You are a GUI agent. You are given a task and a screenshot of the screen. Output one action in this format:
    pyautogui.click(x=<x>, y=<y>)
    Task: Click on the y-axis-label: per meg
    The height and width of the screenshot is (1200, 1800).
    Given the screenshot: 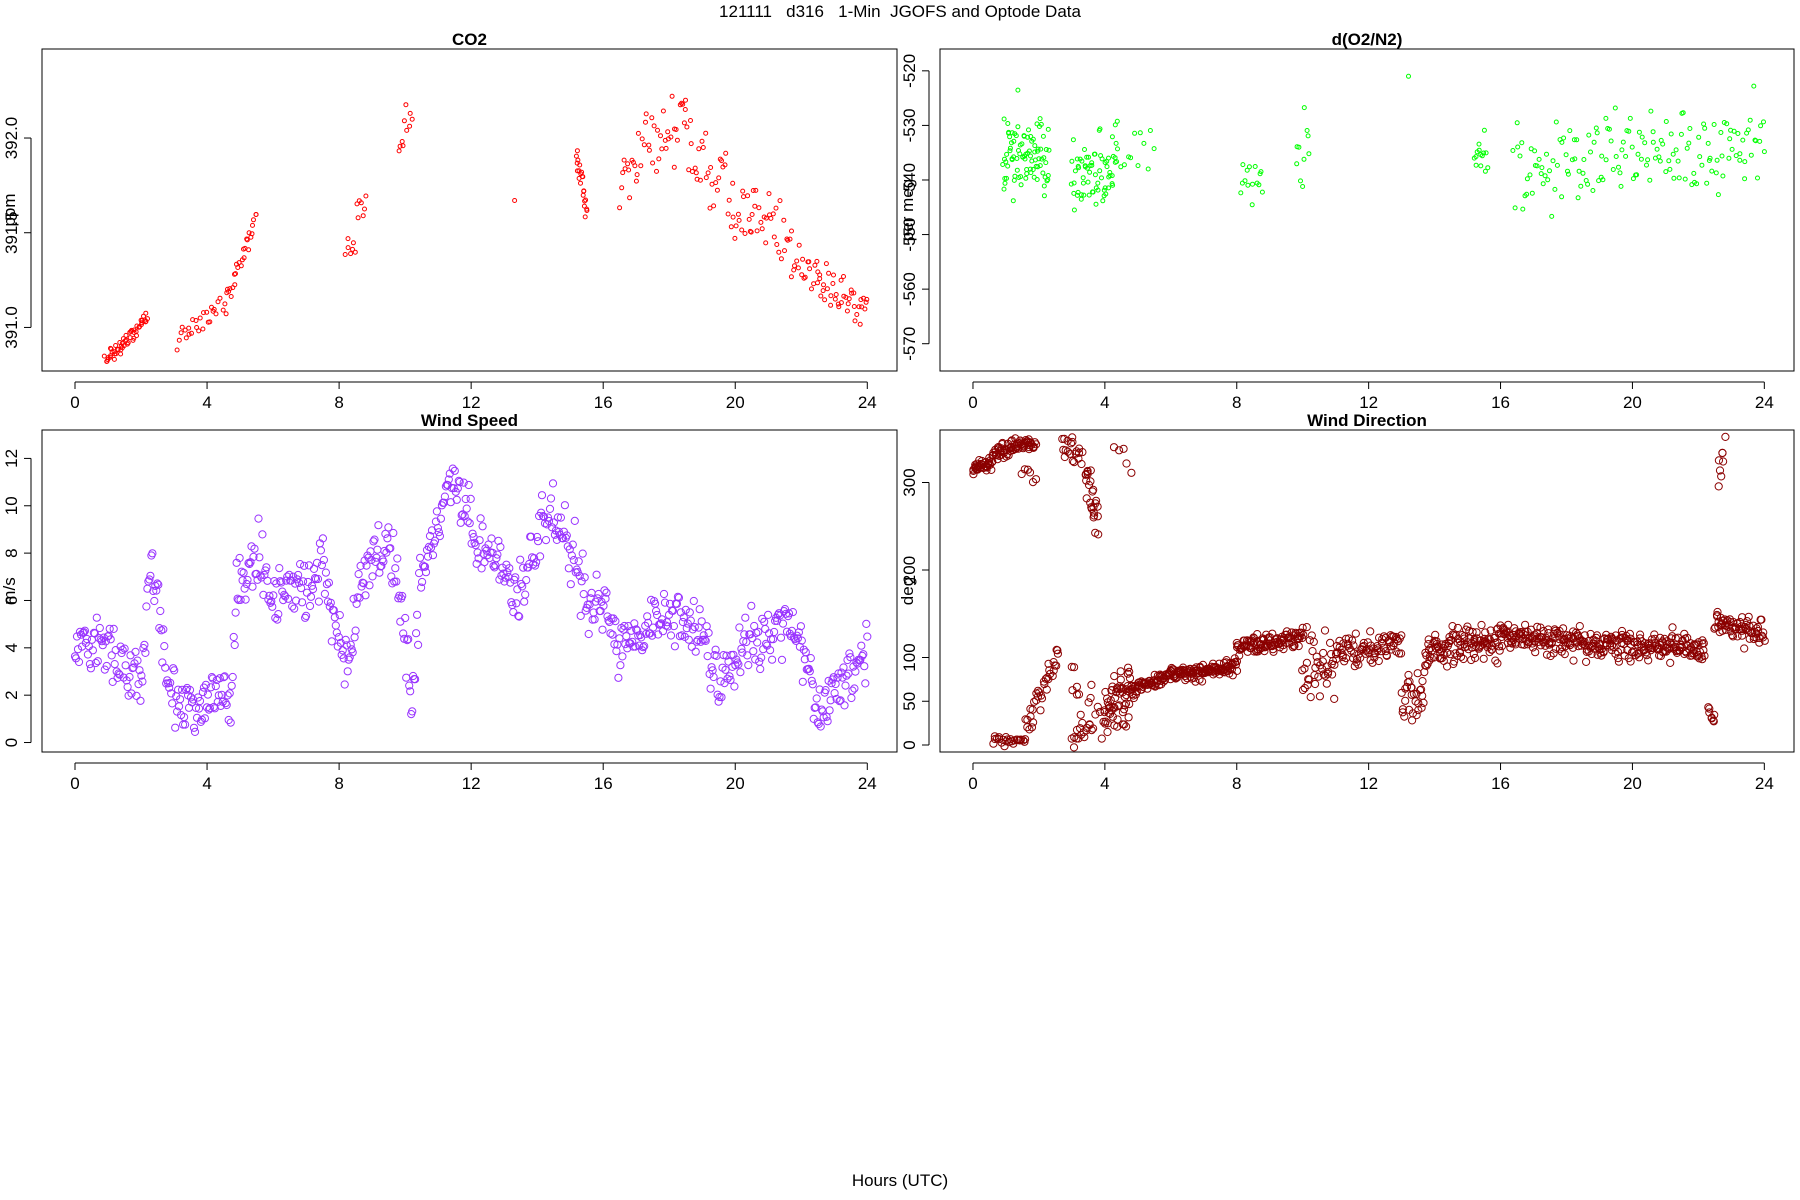 What is the action you would take?
    pyautogui.click(x=907, y=210)
    